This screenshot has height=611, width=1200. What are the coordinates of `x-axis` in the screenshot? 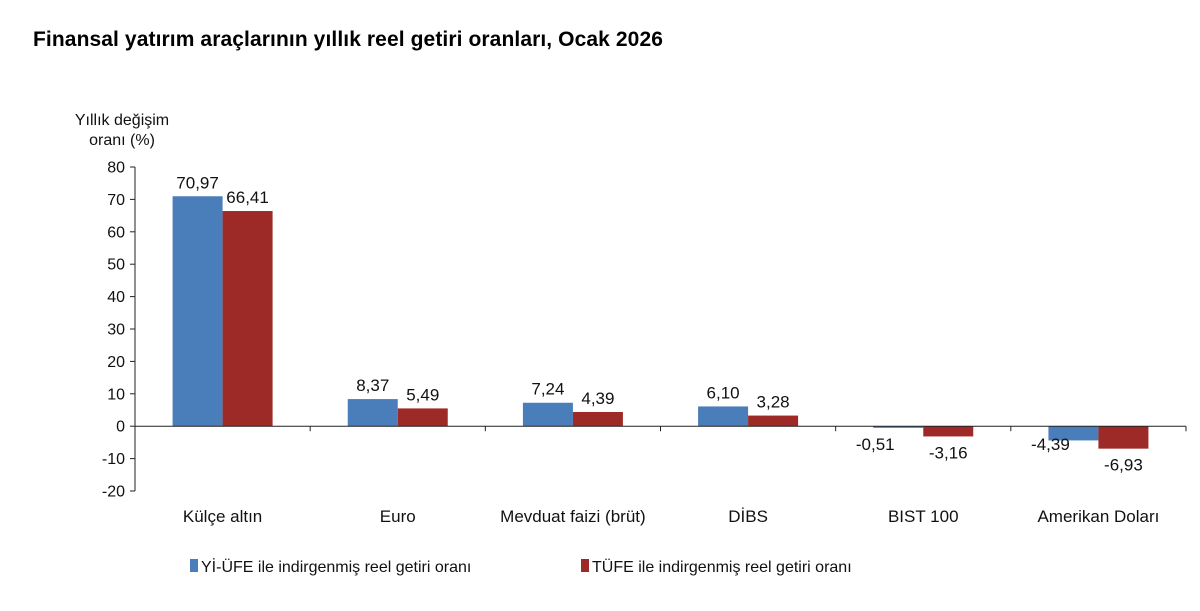 It's located at (660, 428).